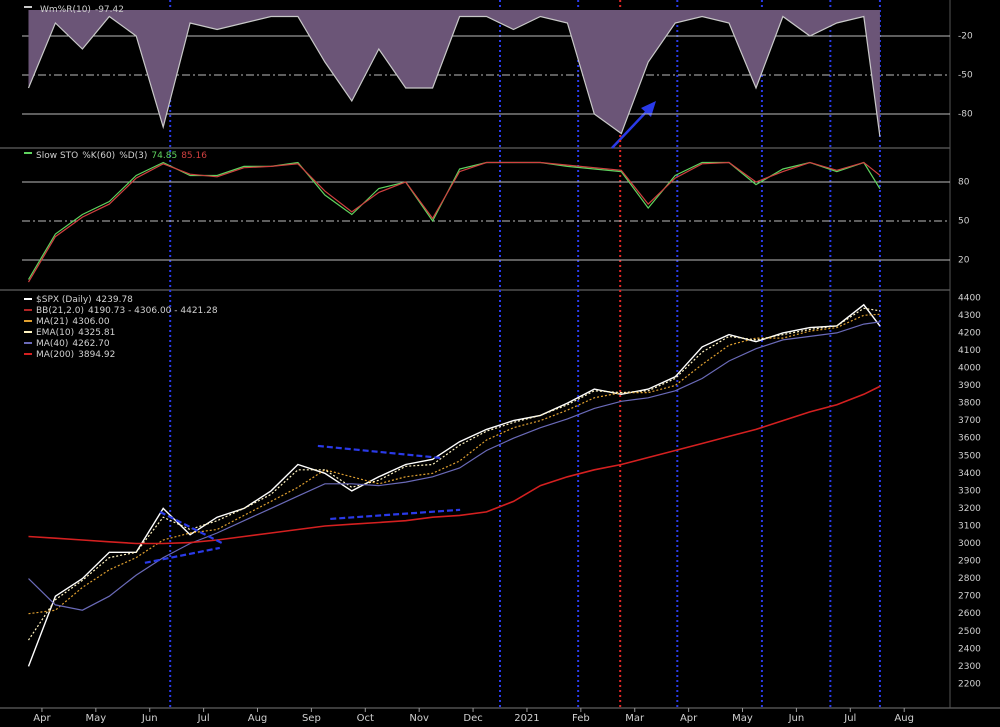 This screenshot has width=1000, height=727. Describe the element at coordinates (969, 351) in the screenshot. I see `y-tick-label: 4100` at that location.